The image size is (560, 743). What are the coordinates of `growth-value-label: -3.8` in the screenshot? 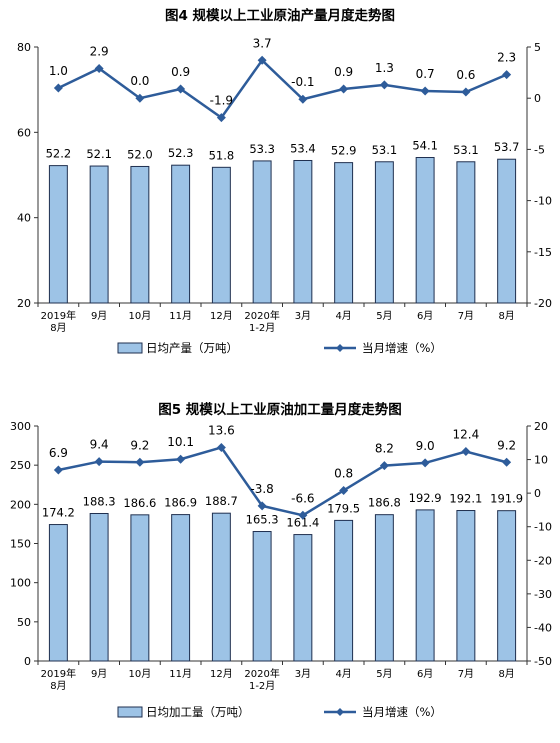 It's located at (261, 489).